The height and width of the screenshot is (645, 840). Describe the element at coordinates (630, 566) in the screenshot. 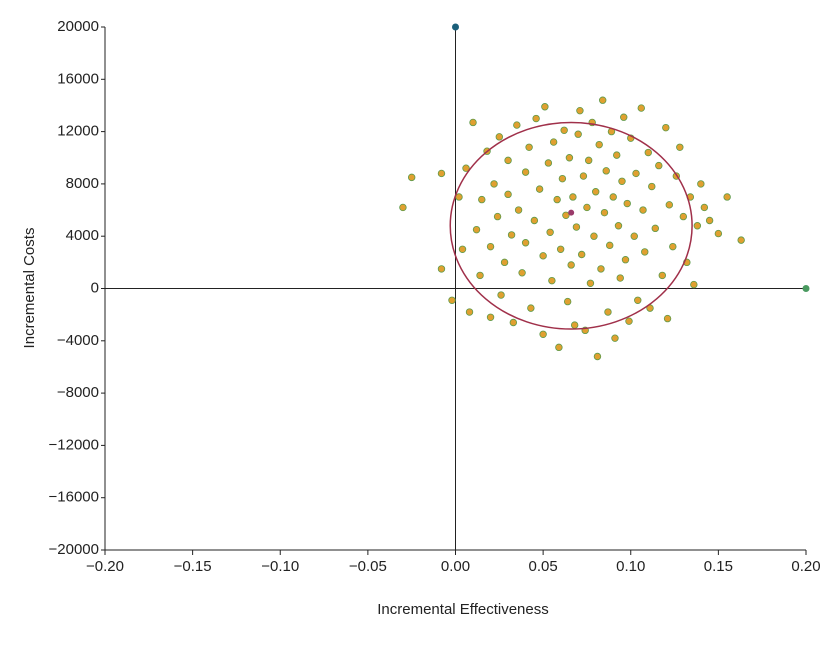

I see `x-tick-label: 0.10` at that location.